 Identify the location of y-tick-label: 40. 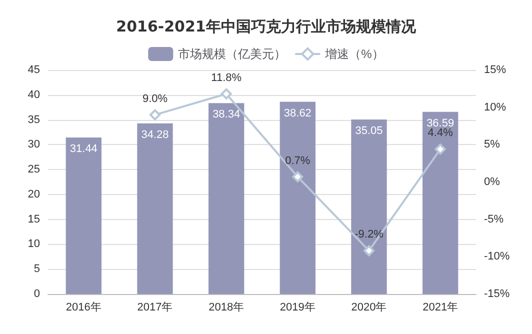
(34, 94).